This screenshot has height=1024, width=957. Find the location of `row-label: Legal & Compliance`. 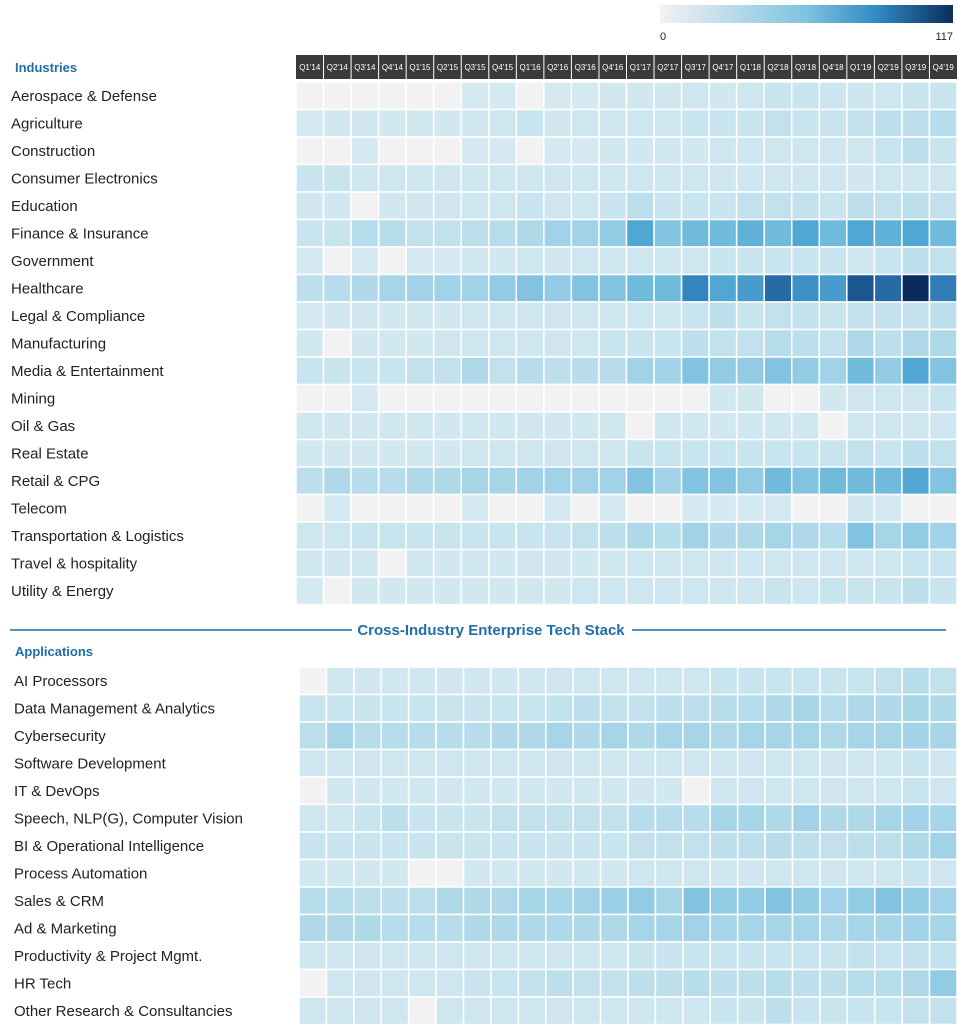

row-label: Legal & Compliance is located at coordinates (78, 316).